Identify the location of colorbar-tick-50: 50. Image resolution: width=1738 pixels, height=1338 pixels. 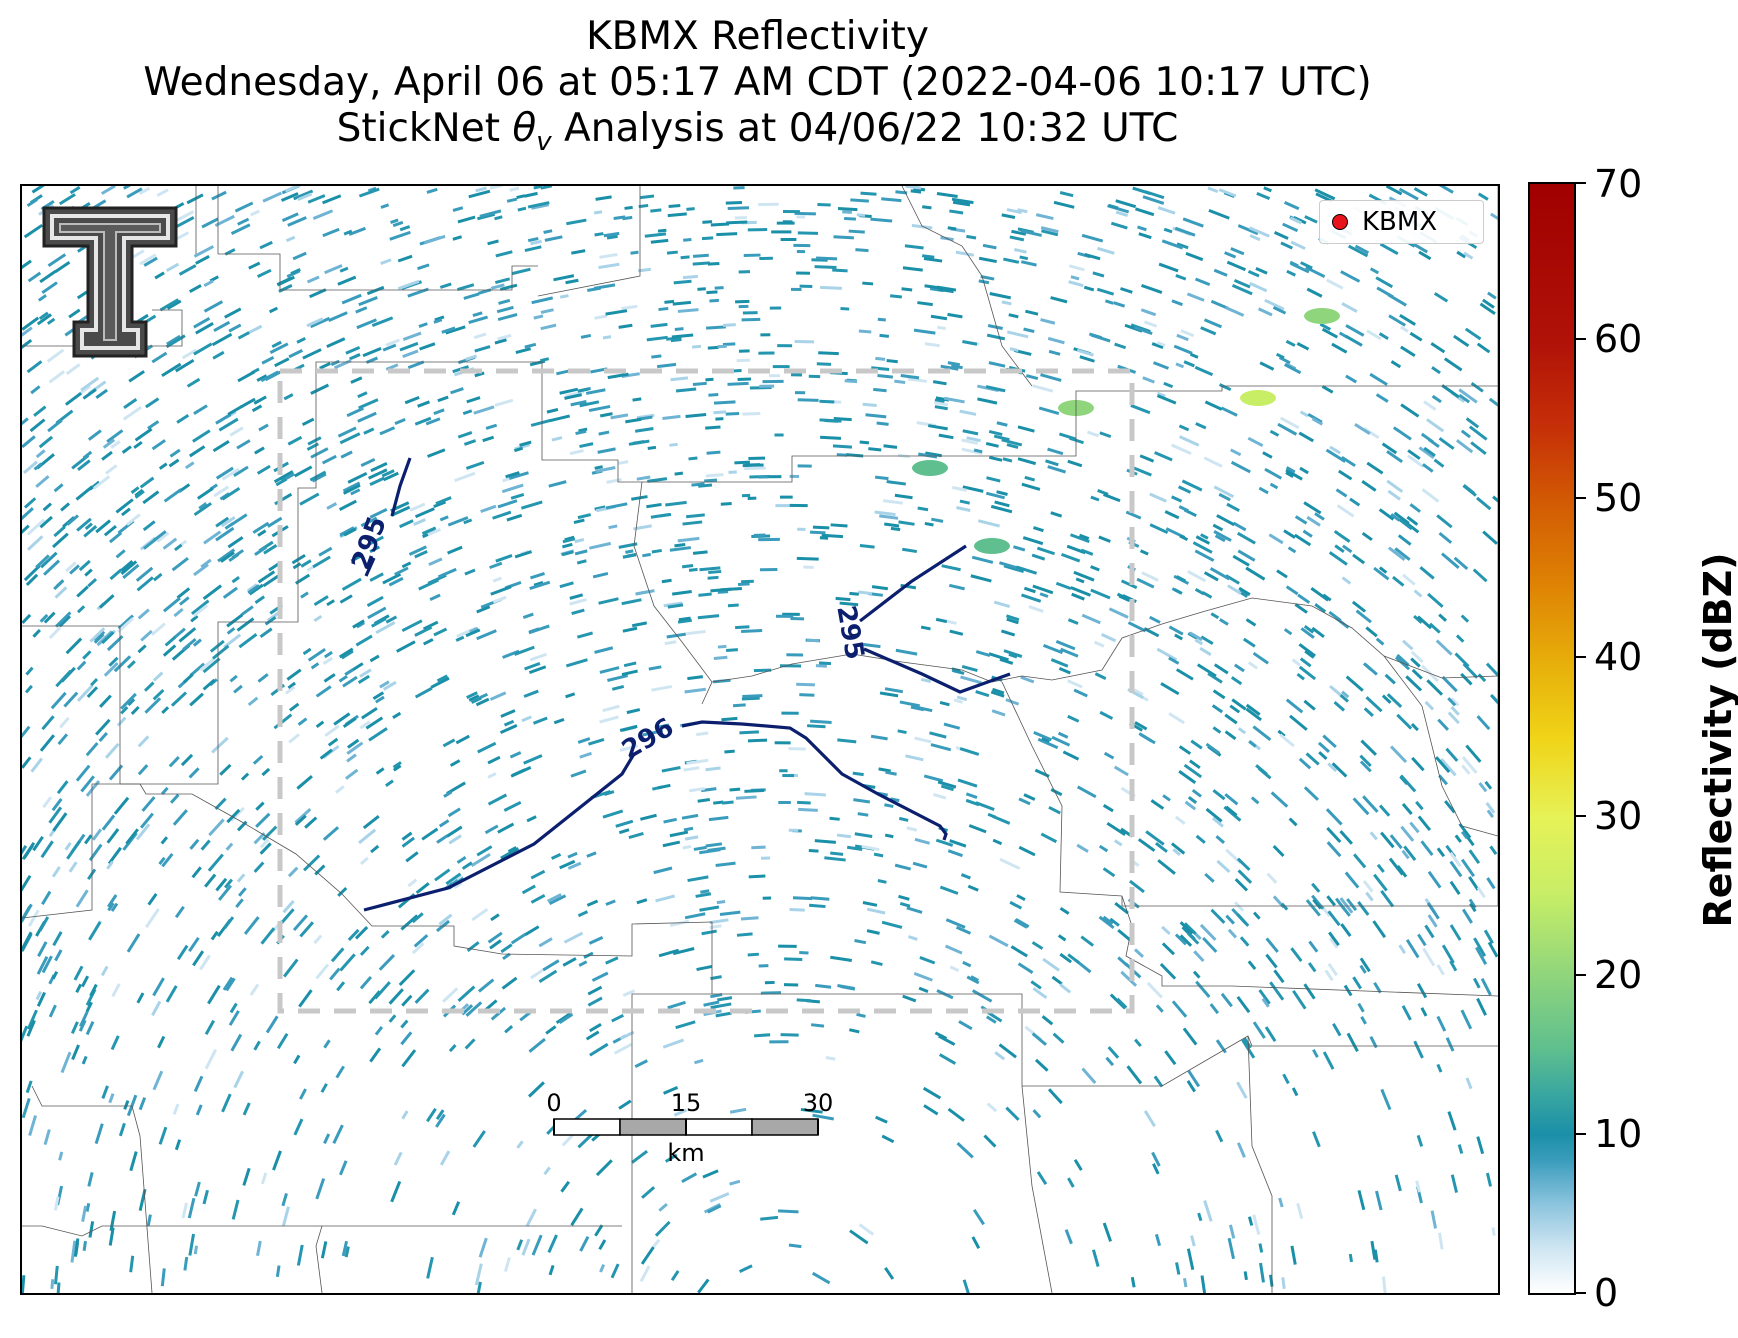
(1618, 498).